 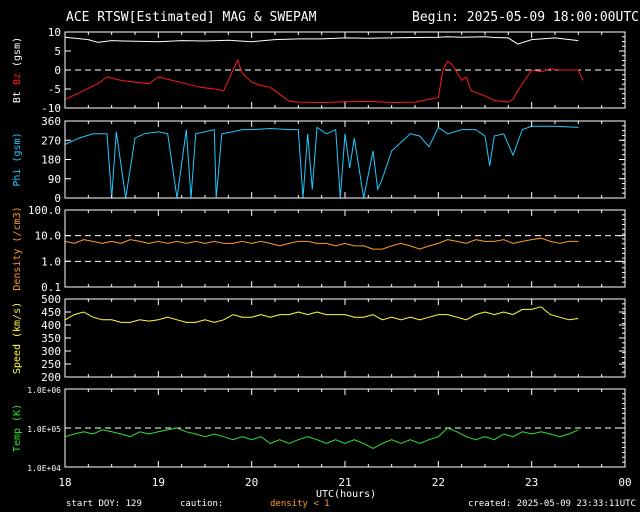 What do you see at coordinates (51, 261) in the screenshot?
I see `y-tick-label: 1.0` at bounding box center [51, 261].